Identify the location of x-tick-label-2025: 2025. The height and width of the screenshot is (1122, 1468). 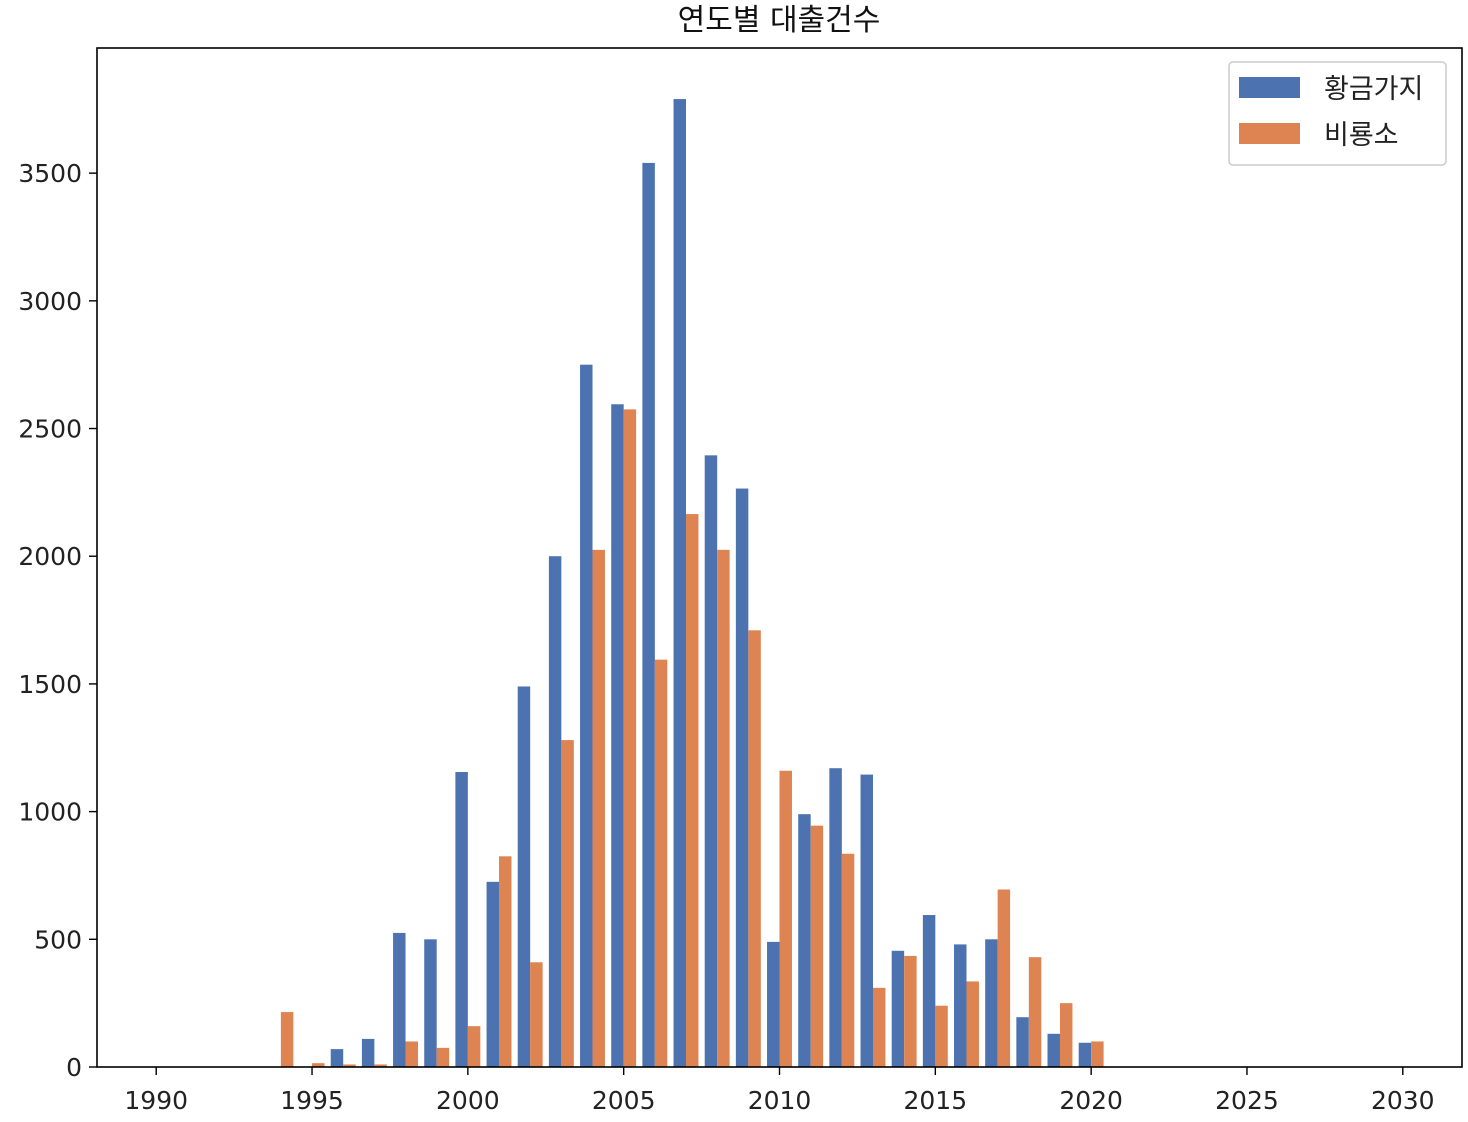
(1247, 1100).